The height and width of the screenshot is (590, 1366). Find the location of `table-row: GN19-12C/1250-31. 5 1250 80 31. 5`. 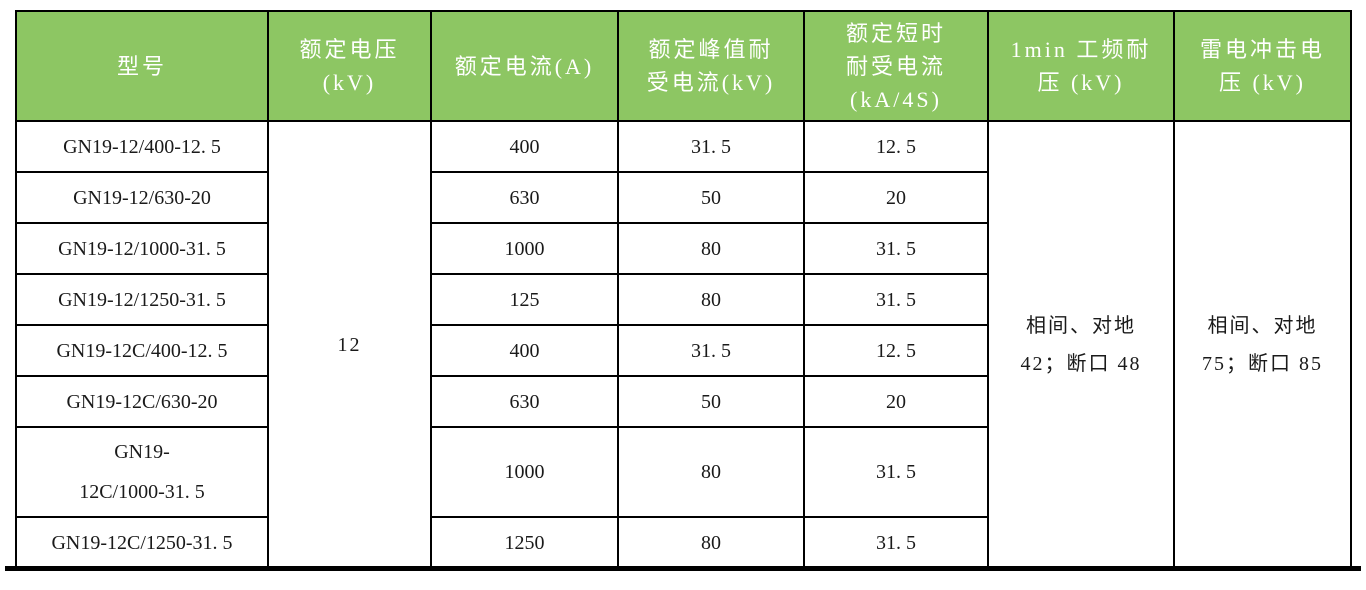

table-row: GN19-12C/1250-31. 5 1250 80 31. 5 is located at coordinates (683, 542).